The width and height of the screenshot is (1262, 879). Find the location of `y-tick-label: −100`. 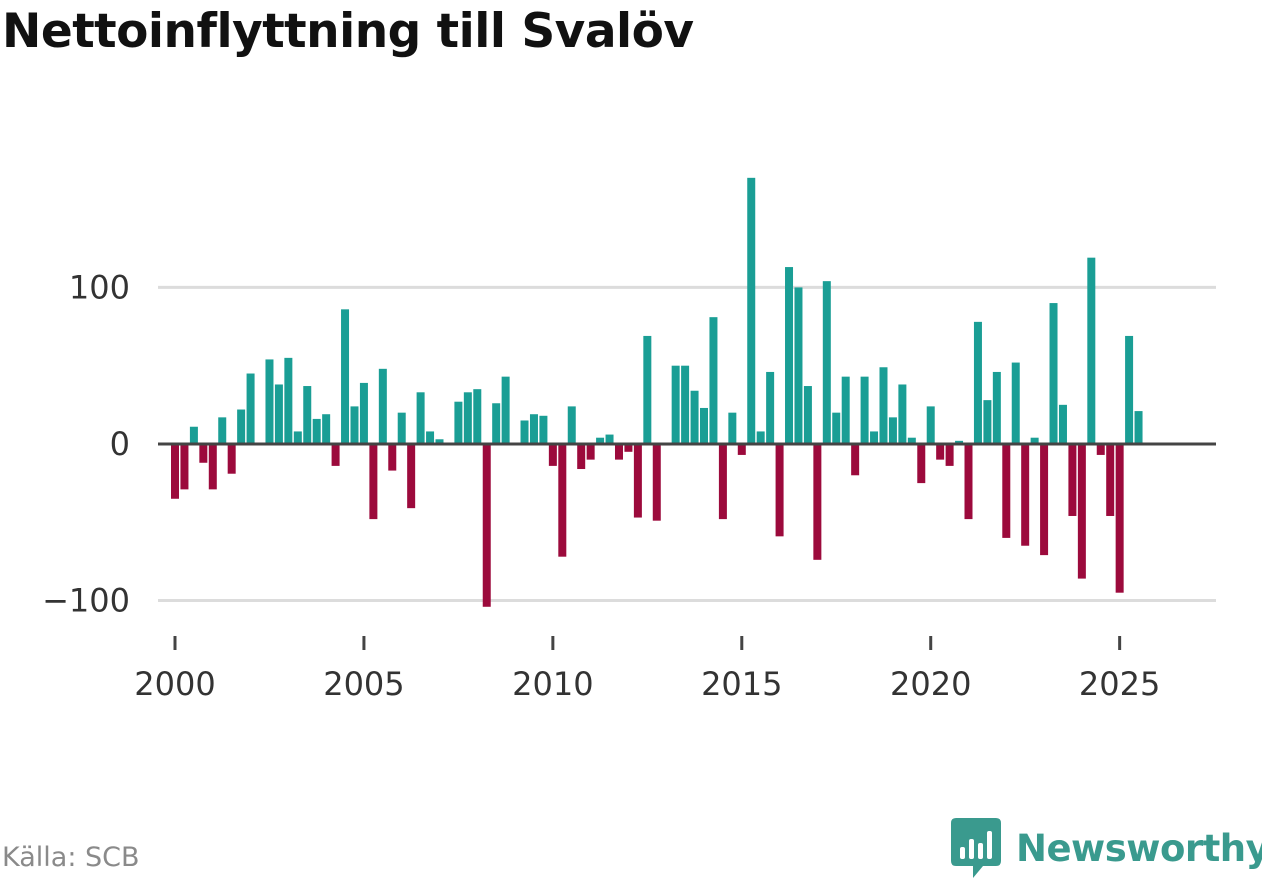

y-tick-label: −100 is located at coordinates (86, 601).